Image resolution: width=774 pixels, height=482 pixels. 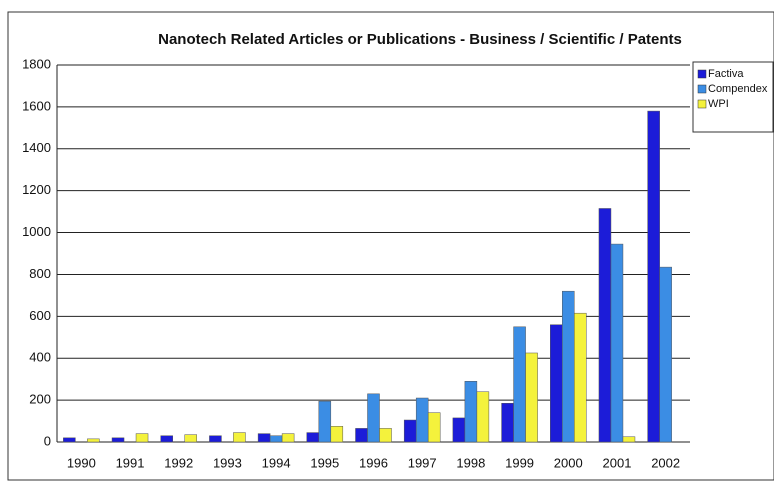 I want to click on legend-label: WPI, so click(x=718, y=104).